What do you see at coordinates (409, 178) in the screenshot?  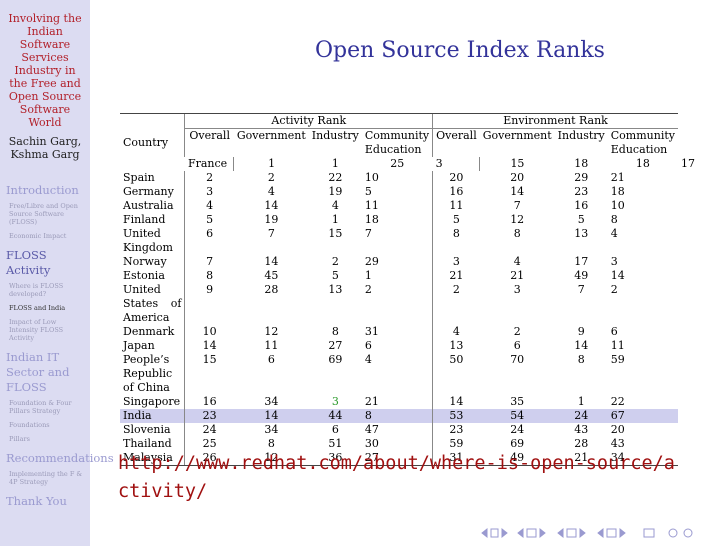 I see `table-row: Spain 2 2 22 10 20 20 29 21` at bounding box center [409, 178].